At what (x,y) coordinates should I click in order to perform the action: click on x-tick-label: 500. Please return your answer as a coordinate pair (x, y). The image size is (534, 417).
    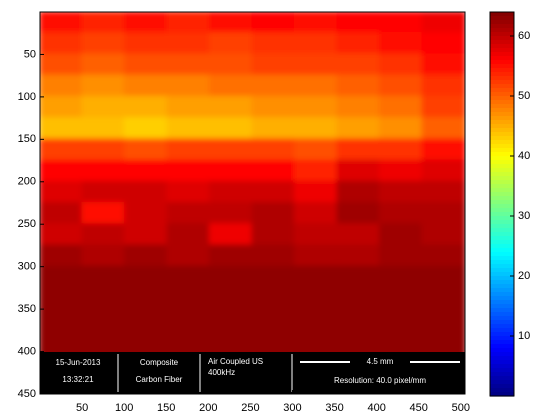
    Looking at the image, I should click on (461, 408).